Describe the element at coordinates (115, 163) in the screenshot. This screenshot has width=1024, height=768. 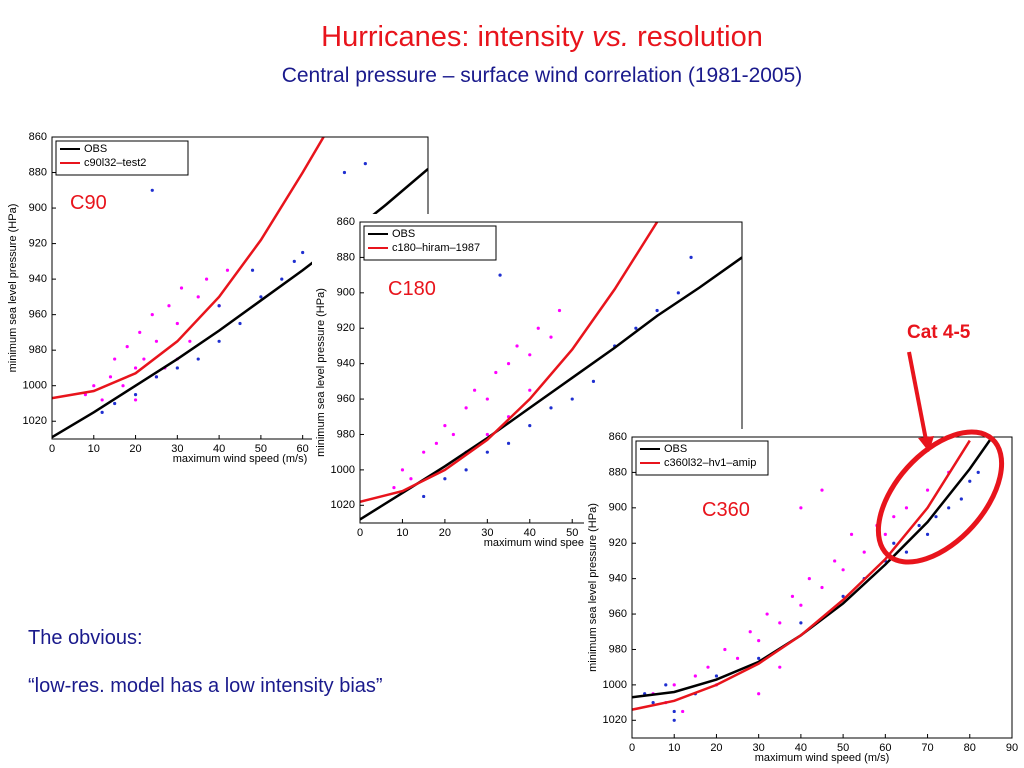
I see `legend-label: c90l32–test2` at that location.